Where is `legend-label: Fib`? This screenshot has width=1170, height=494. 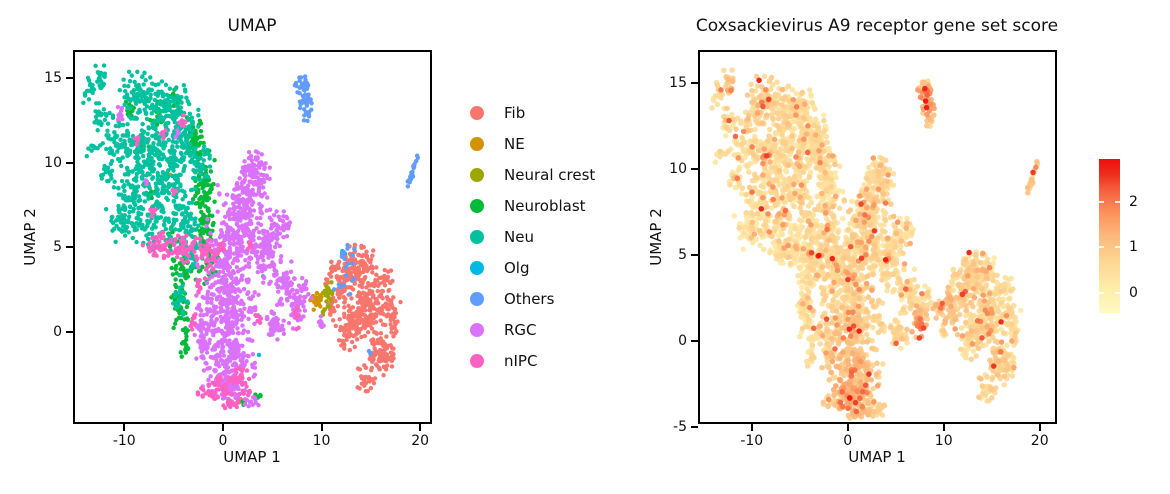
legend-label: Fib is located at coordinates (515, 113).